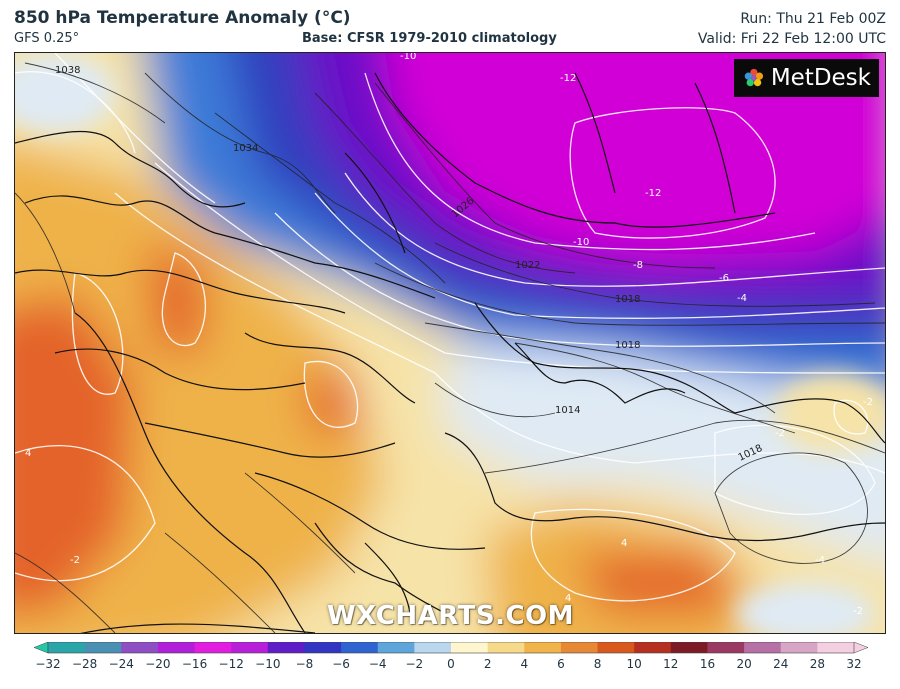  Describe the element at coordinates (157, 664) in the screenshot. I see `colorbar-tick-label: −20` at that location.